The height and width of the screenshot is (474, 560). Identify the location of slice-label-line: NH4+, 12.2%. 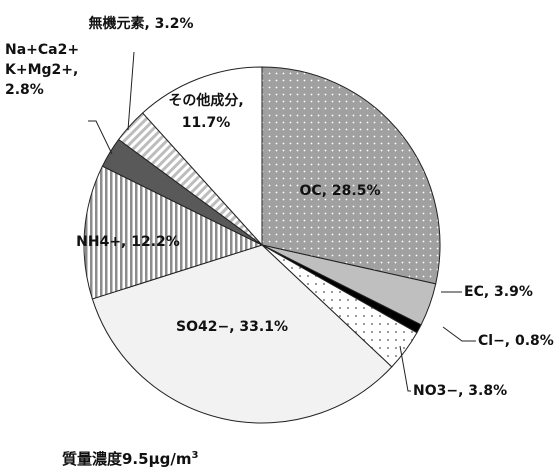
(128, 242).